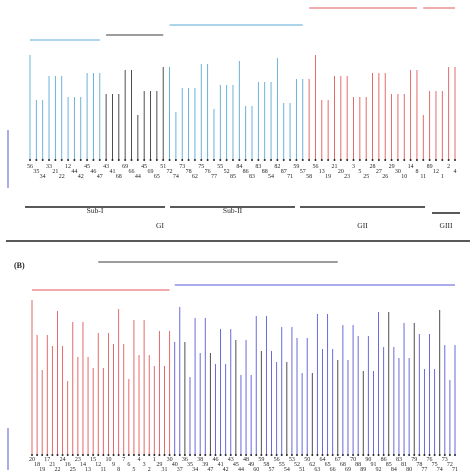 Image resolution: width=474 pixels, height=474 pixels. I want to click on leaf-label: 78, so click(189, 172).